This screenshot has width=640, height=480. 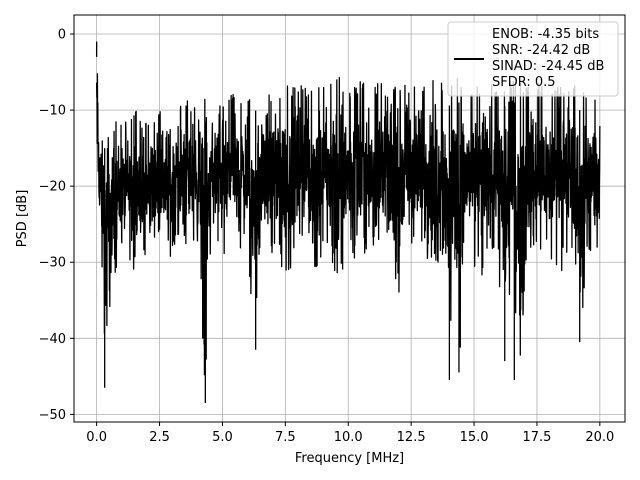 I want to click on x-tick-label: 0.0, so click(x=96, y=437).